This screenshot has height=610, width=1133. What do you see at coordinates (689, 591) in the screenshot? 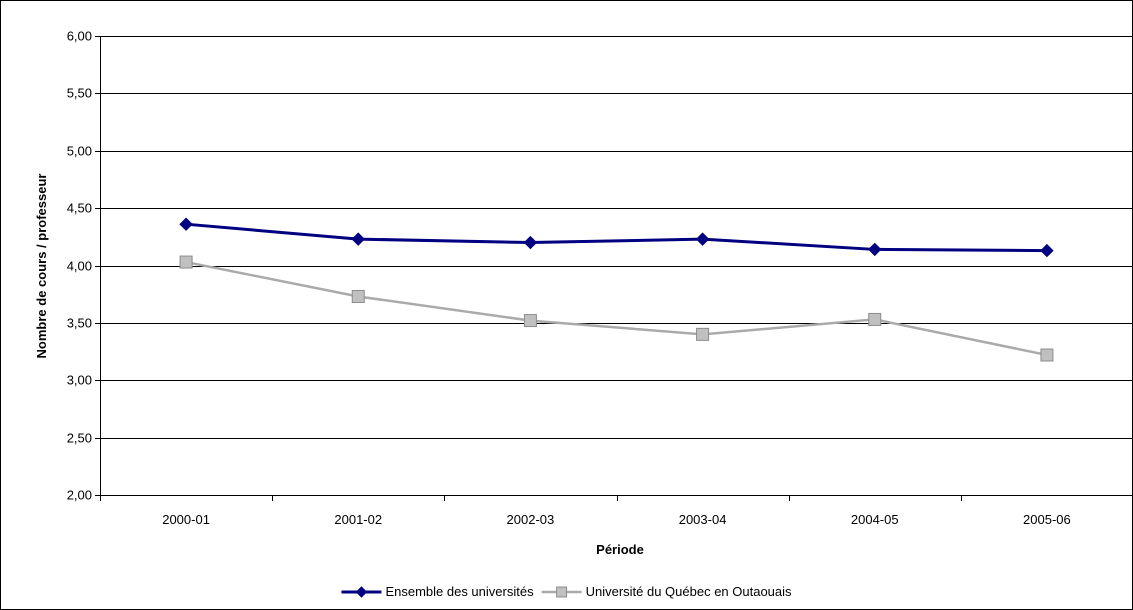
I see `legend-label: Université du Québec en Outaouais` at bounding box center [689, 591].